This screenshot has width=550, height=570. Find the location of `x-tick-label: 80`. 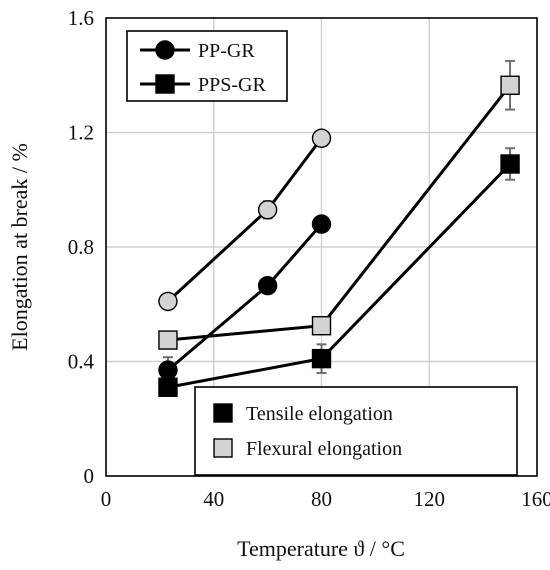

x-tick-label: 80 is located at coordinates (321, 499).